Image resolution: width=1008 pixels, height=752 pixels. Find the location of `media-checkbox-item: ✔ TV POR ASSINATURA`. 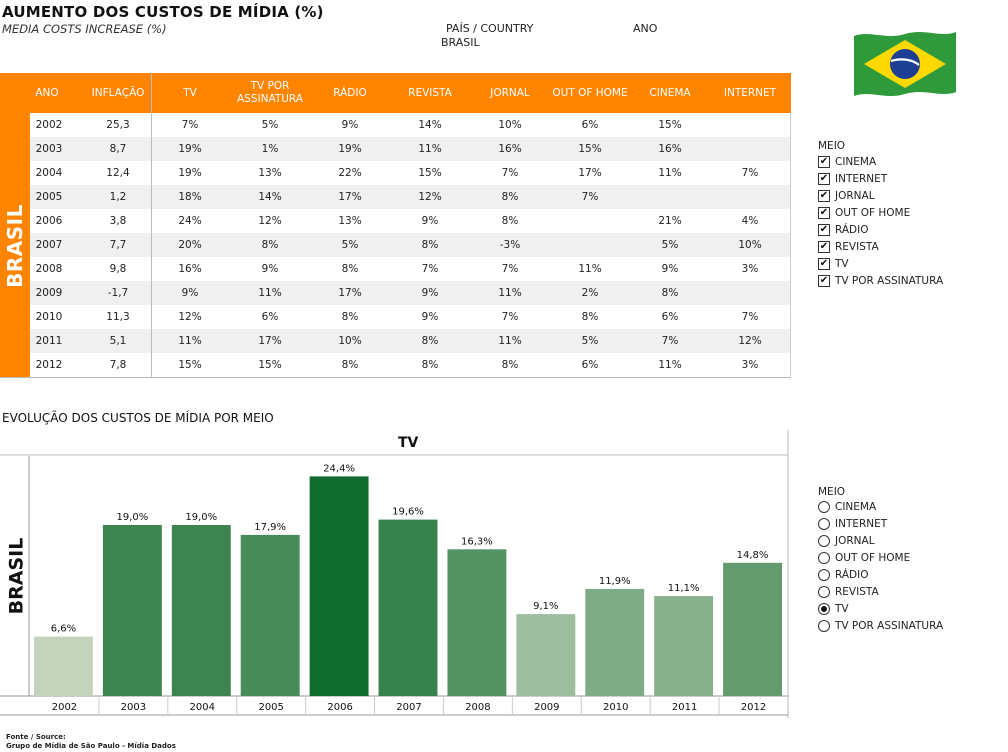

media-checkbox-item: ✔ TV POR ASSINATURA is located at coordinates (880, 280).